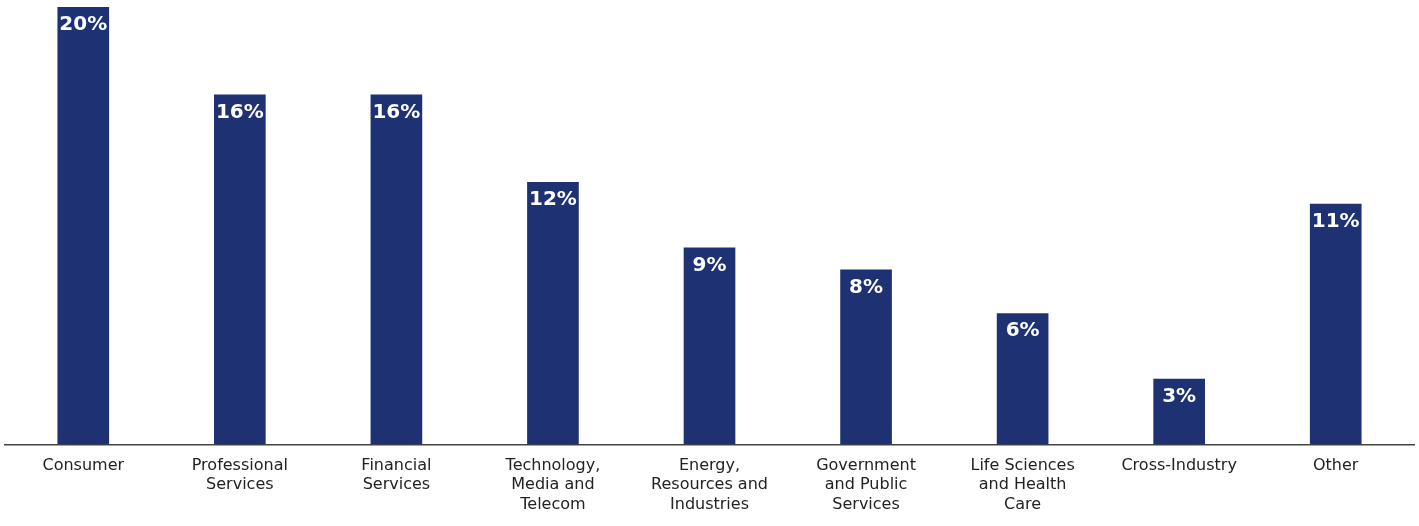  What do you see at coordinates (1022, 329) in the screenshot?
I see `data-label: 6%` at bounding box center [1022, 329].